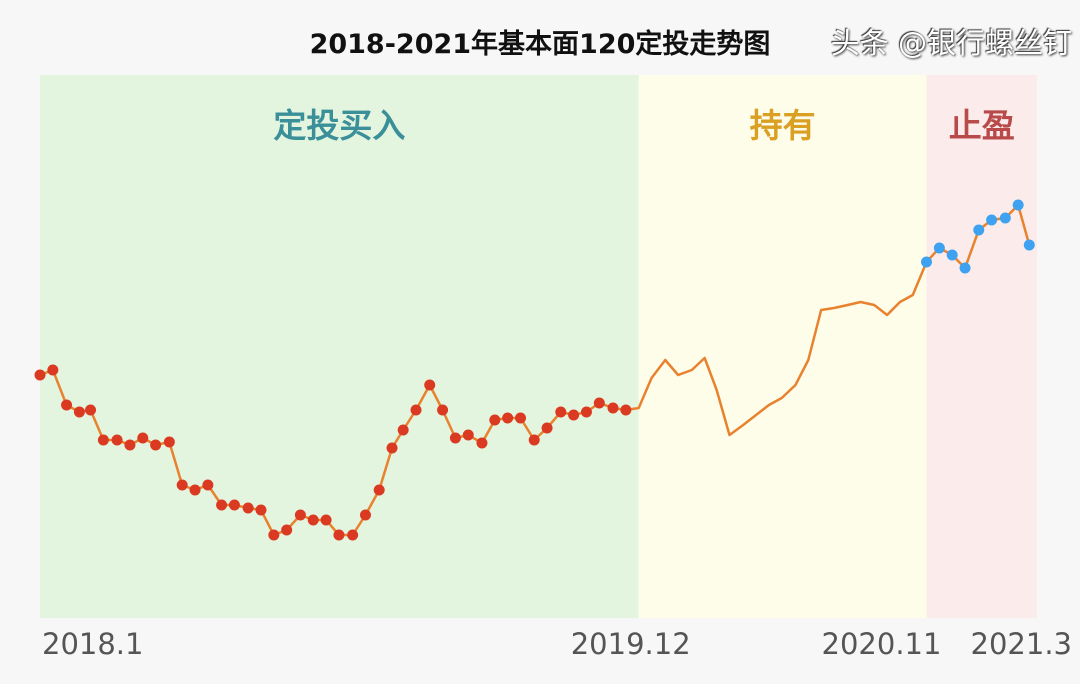 The width and height of the screenshot is (1080, 684). Describe the element at coordinates (339, 125) in the screenshot. I see `phase-label: 定投买入` at that location.